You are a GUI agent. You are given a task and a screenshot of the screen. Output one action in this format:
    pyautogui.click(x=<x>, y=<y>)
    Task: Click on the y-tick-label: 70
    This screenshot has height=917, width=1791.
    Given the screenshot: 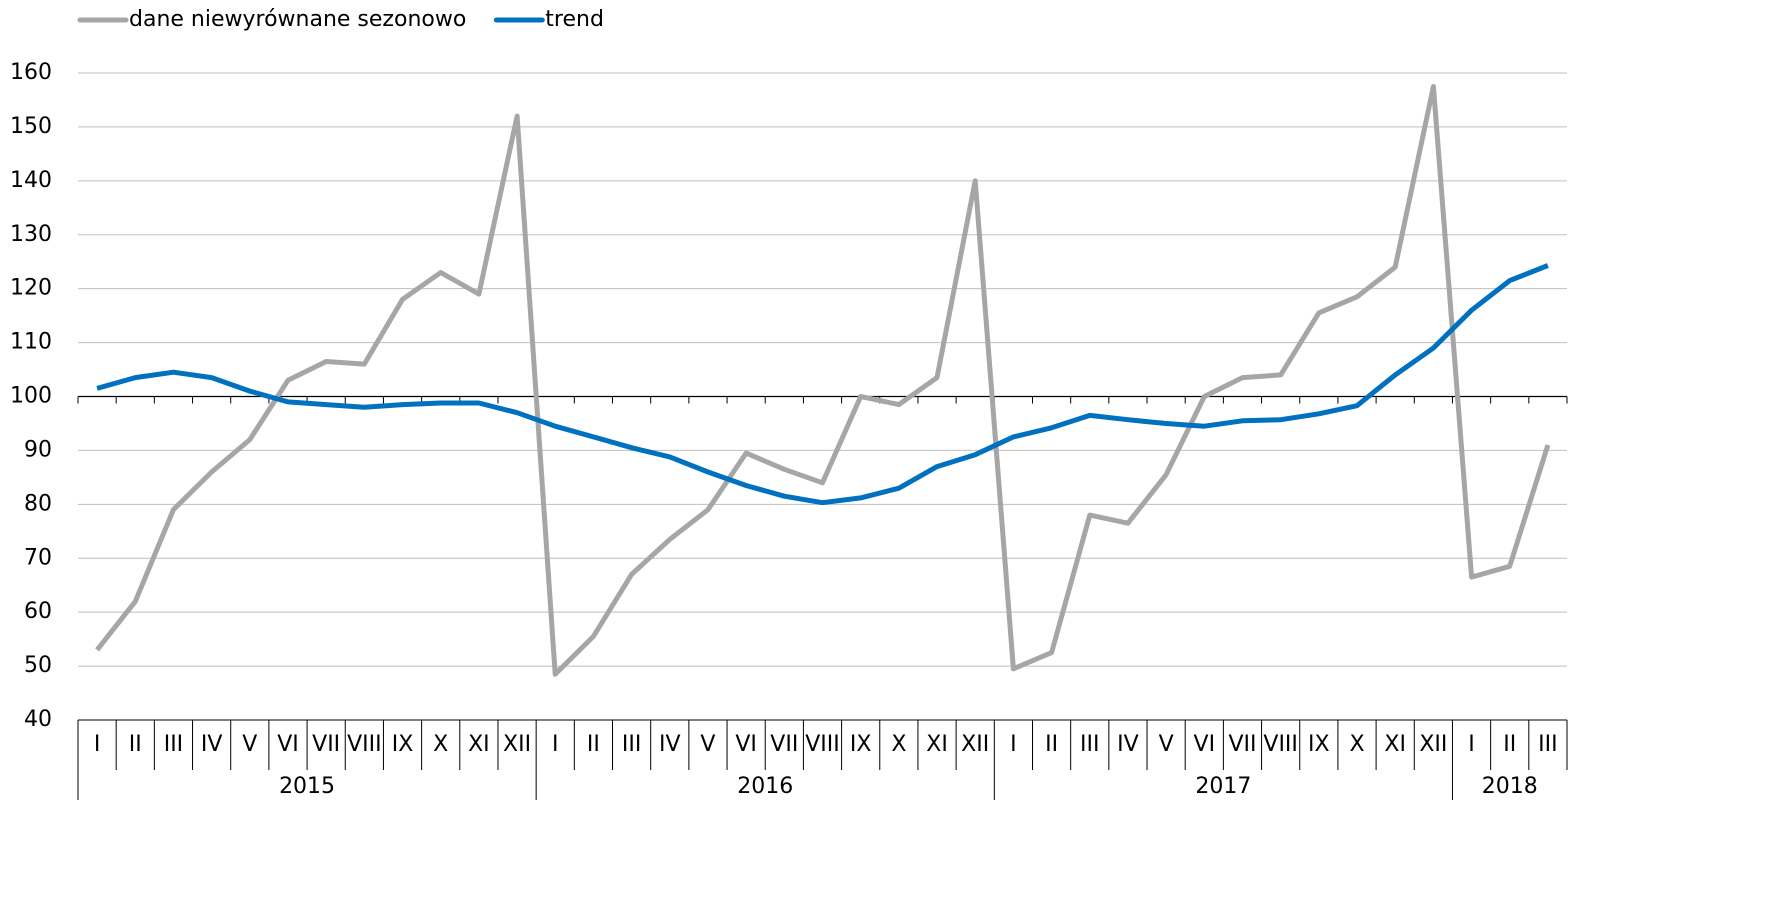 What is the action you would take?
    pyautogui.click(x=38, y=557)
    